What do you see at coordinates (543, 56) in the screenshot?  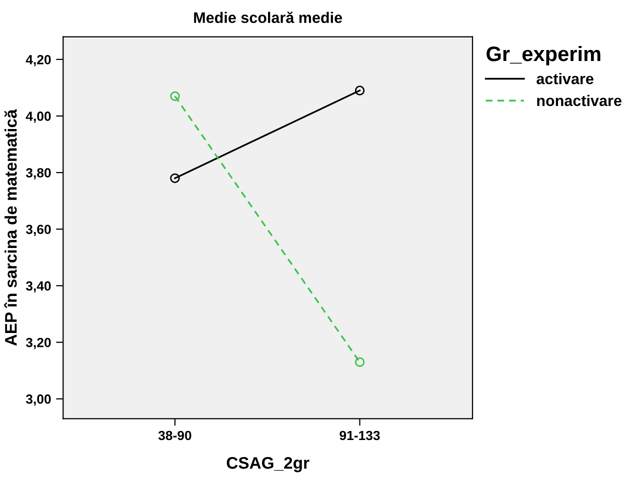 I see `legend-title: Gr_experim` at bounding box center [543, 56].